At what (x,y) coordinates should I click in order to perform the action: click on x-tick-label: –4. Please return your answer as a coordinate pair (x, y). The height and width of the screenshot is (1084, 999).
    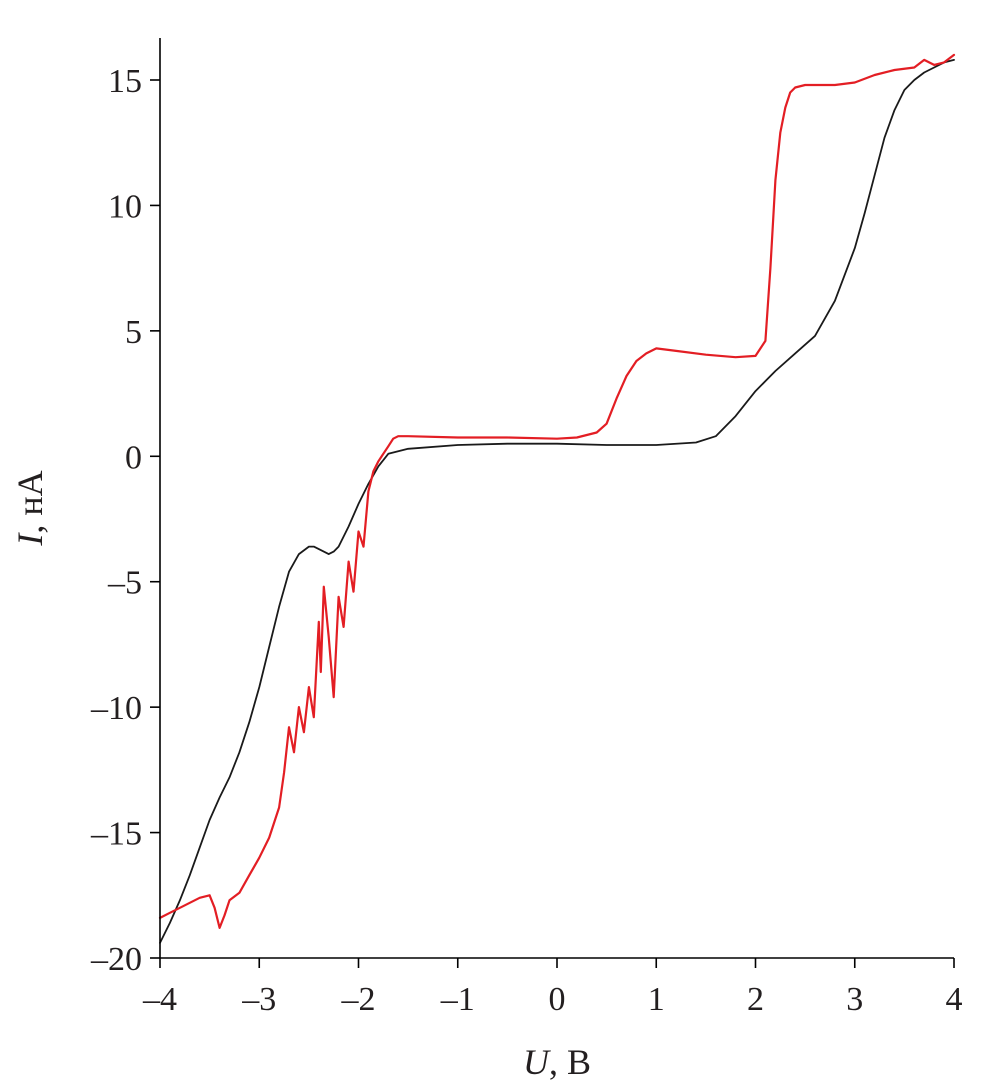
    Looking at the image, I should click on (159, 999).